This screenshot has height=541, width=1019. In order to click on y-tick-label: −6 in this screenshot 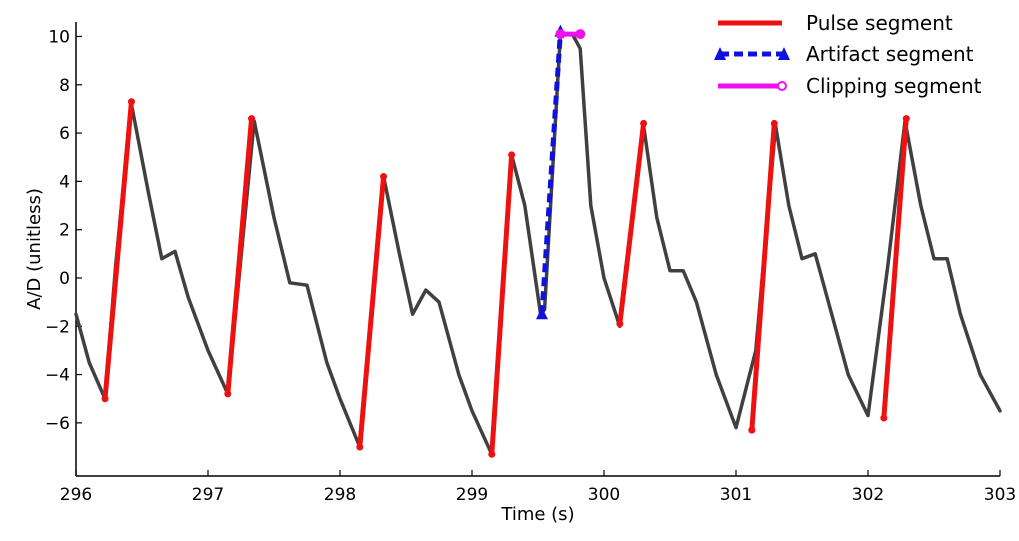, I will do `click(57, 424)`.